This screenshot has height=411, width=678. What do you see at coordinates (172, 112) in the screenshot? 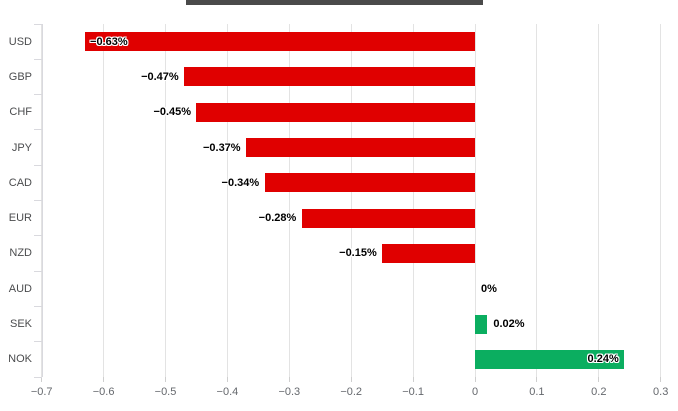
I see `bar-value-label: −0.45%` at bounding box center [172, 112].